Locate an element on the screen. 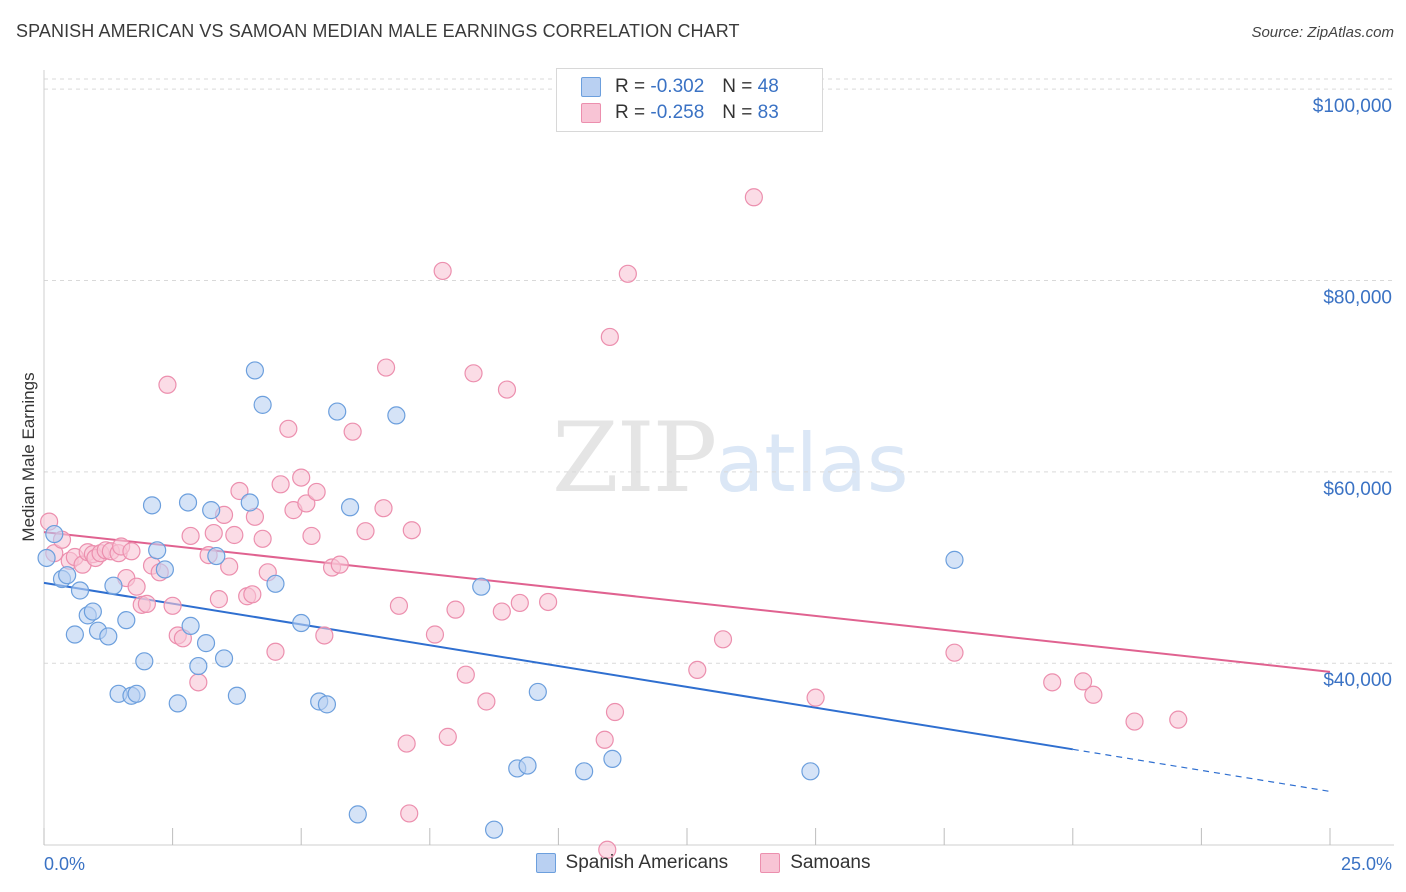 This screenshot has width=1406, height=892. trend-line-spanish-americans is located at coordinates (558, 666).